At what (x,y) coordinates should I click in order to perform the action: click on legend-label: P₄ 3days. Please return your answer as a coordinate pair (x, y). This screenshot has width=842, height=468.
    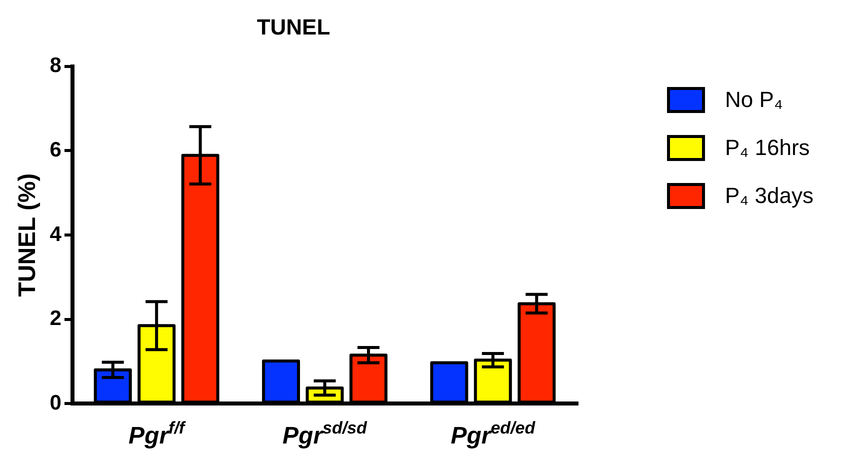
    Looking at the image, I should click on (769, 196).